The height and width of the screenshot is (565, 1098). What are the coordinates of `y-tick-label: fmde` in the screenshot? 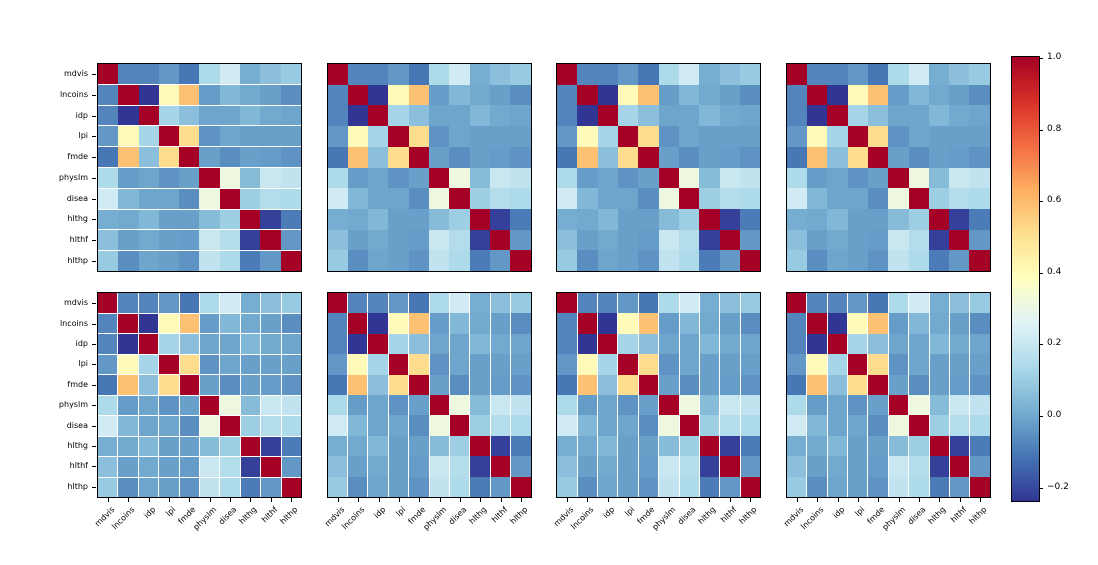 It's located at (77, 156).